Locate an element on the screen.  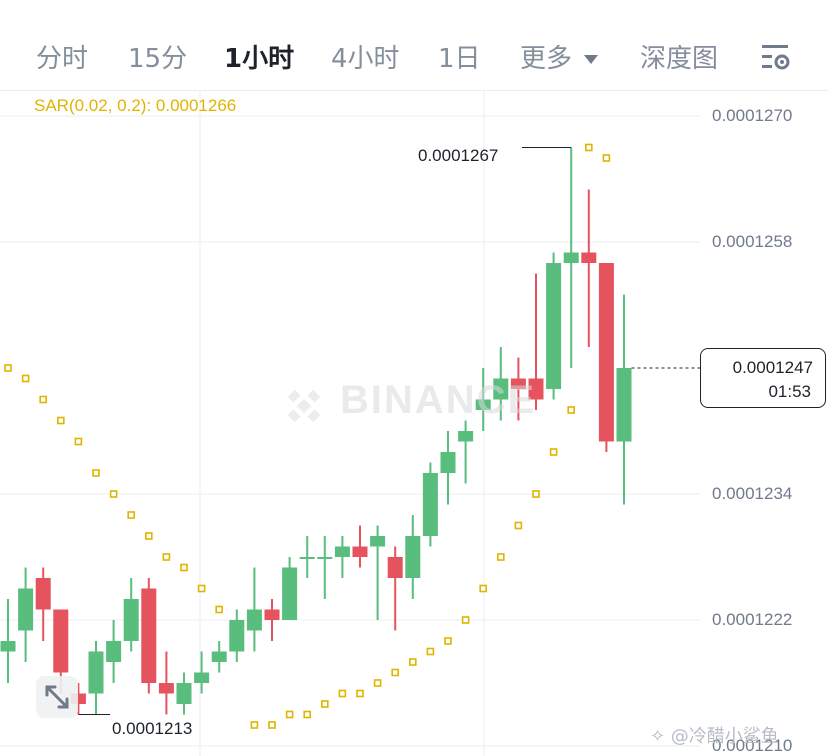
chart-settings-icon is located at coordinates (776, 57).